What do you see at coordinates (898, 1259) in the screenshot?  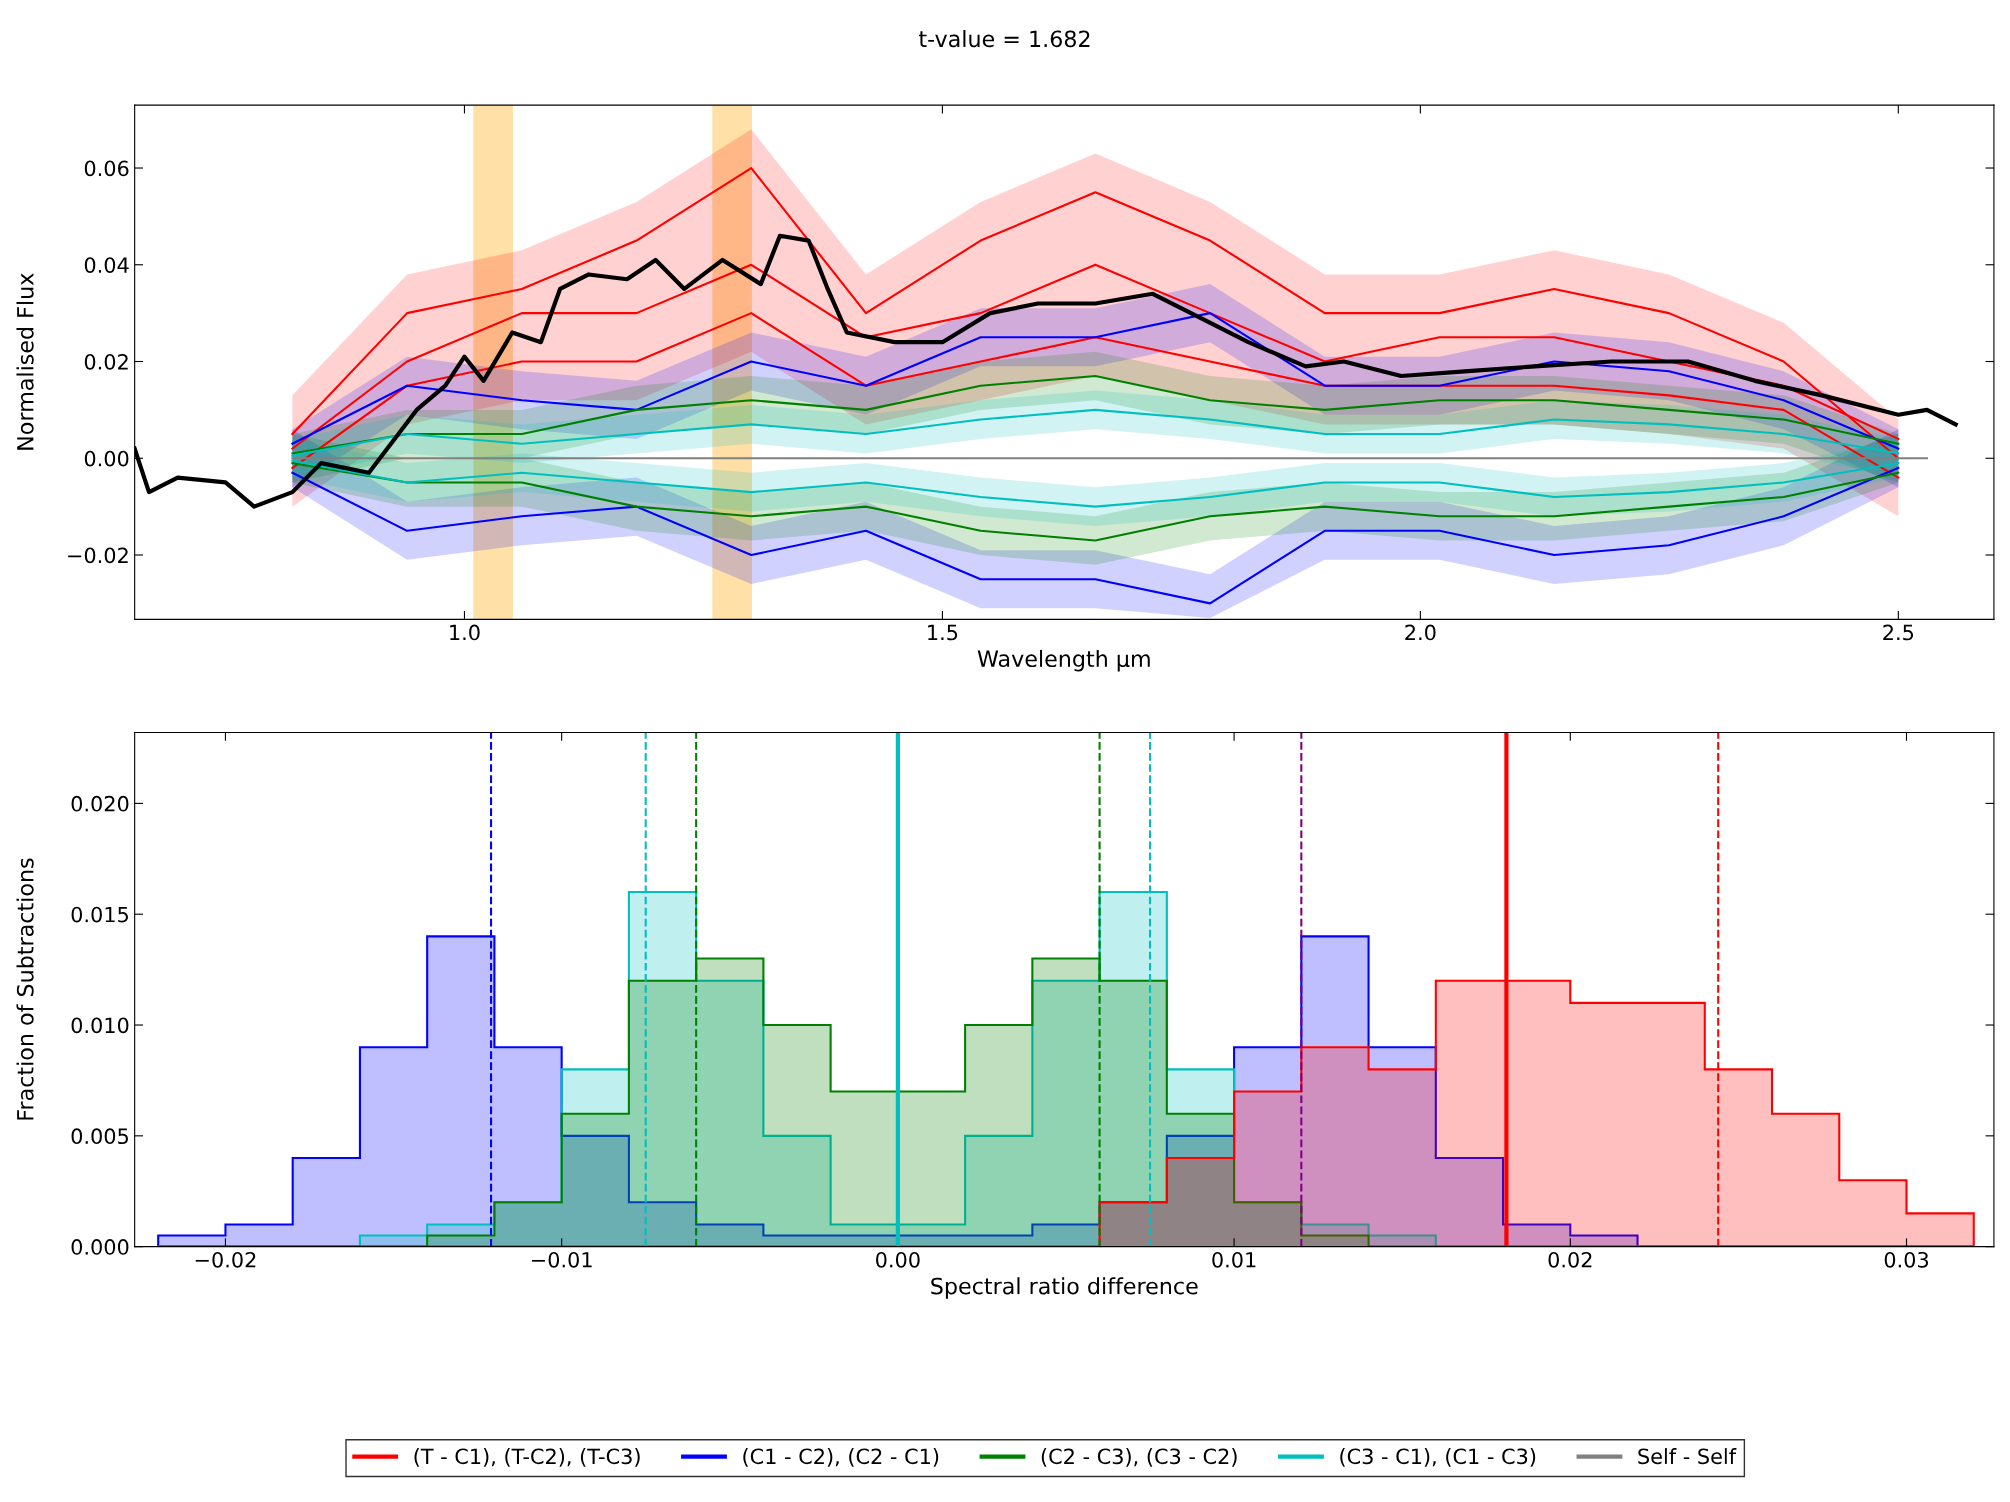 I see `x-tick-label: 0.00` at bounding box center [898, 1259].